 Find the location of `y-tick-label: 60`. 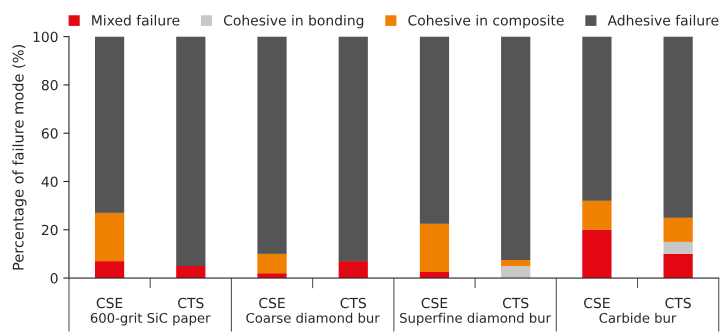

y-tick-label: 60 is located at coordinates (50, 133).